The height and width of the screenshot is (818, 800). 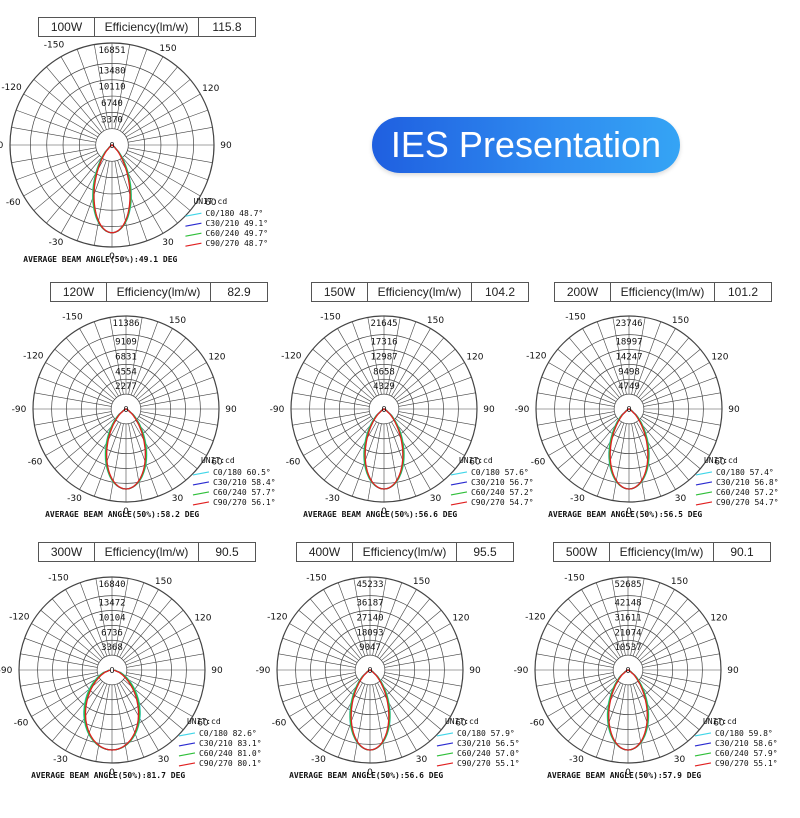 What do you see at coordinates (421, 582) in the screenshot?
I see `angle-label: 150` at bounding box center [421, 582].